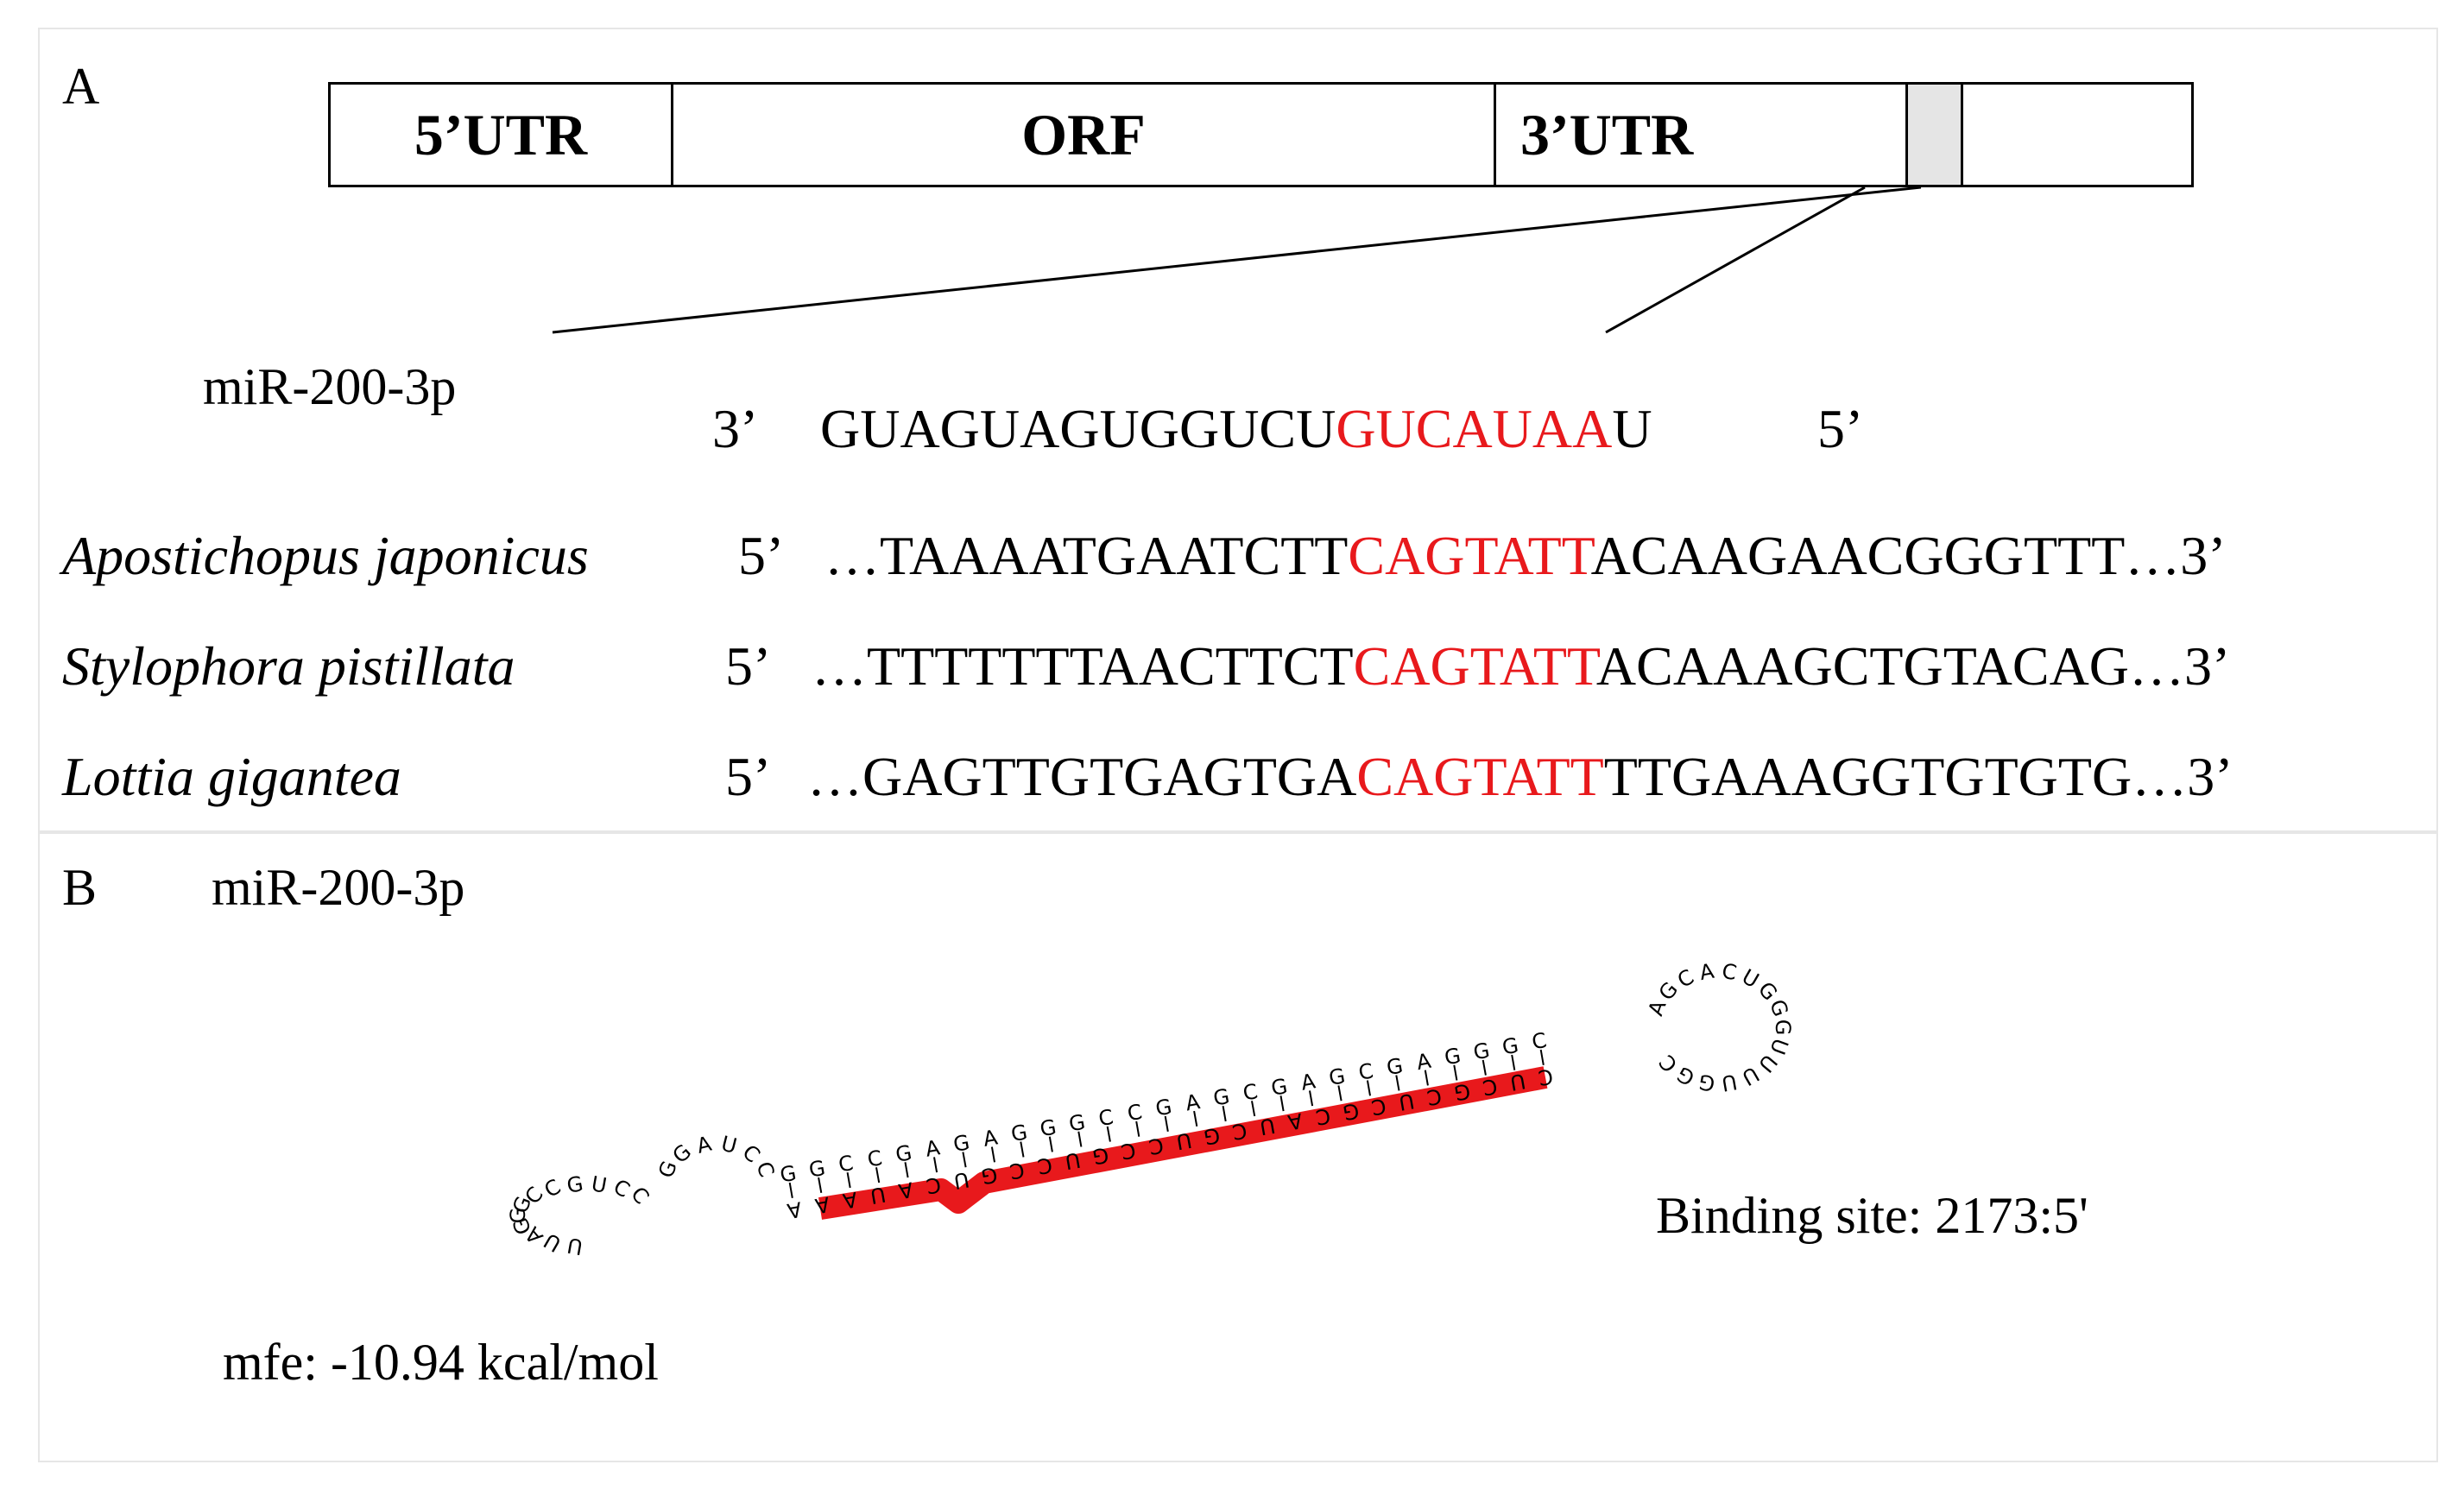 The width and height of the screenshot is (2464, 1496). Describe the element at coordinates (1729, 1083) in the screenshot. I see `nucleotide-loop-right-3: U` at that location.